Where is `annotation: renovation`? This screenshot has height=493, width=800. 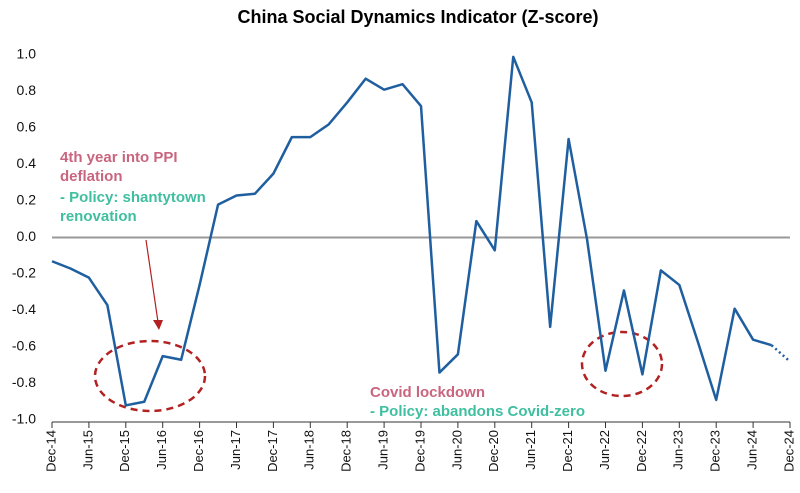
annotation: renovation is located at coordinates (98, 216).